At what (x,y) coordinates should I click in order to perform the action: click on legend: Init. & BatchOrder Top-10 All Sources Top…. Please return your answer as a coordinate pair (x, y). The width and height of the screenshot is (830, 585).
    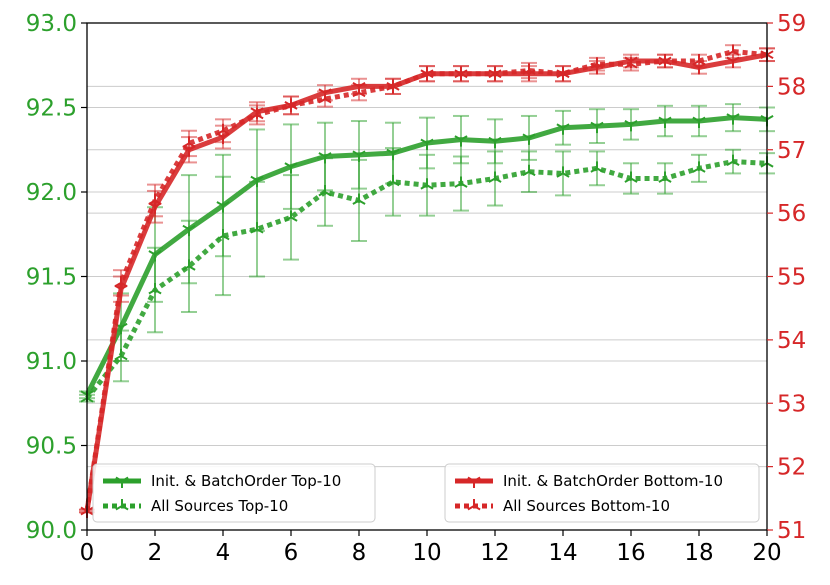
    Looking at the image, I should click on (426, 493).